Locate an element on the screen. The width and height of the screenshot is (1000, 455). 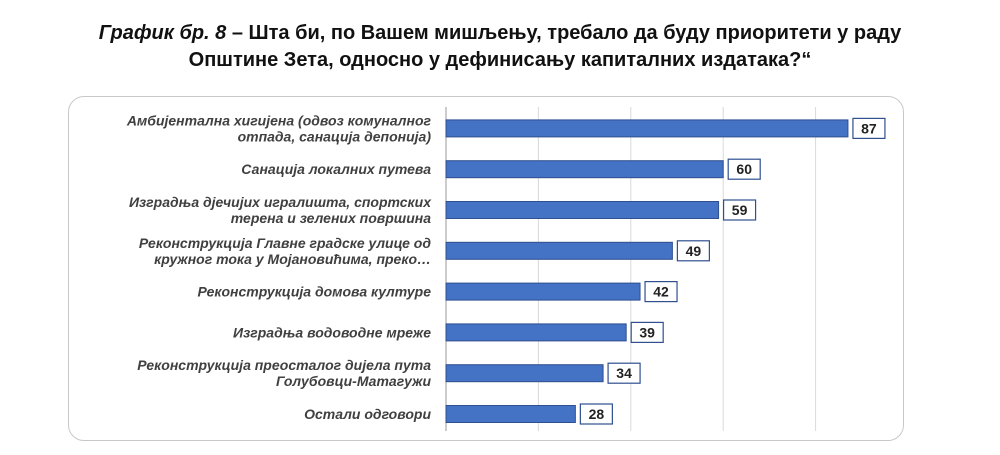
category-label: Голубовци-Матагужи is located at coordinates (353, 381).